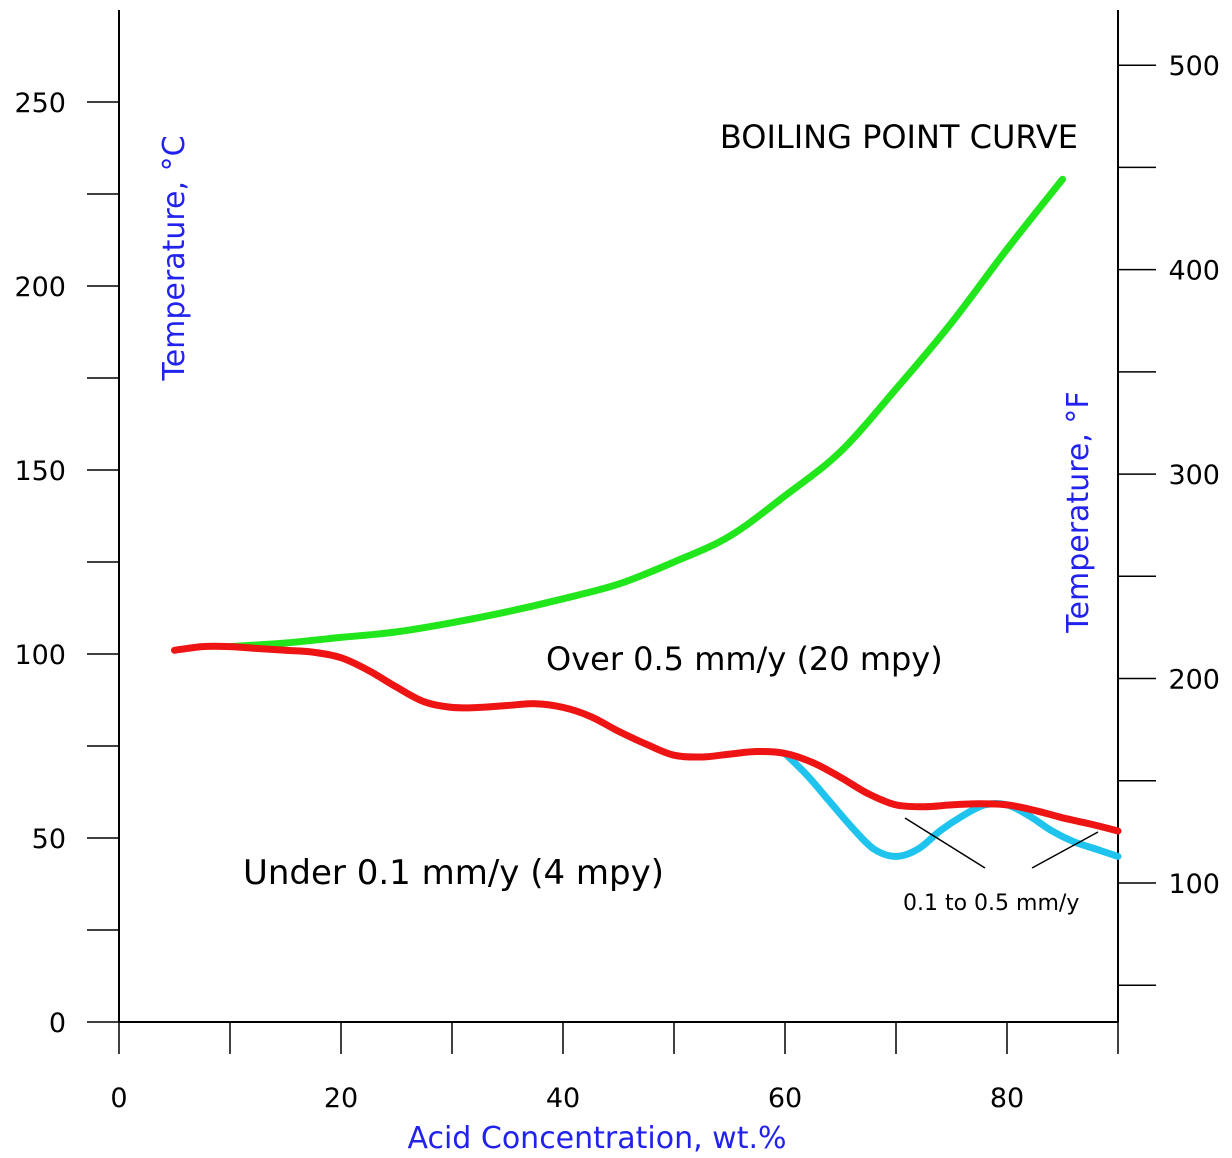 This screenshot has width=1232, height=1158. I want to click on over-rate-label: Over 0.5 mm/y (20 mpy), so click(744, 659).